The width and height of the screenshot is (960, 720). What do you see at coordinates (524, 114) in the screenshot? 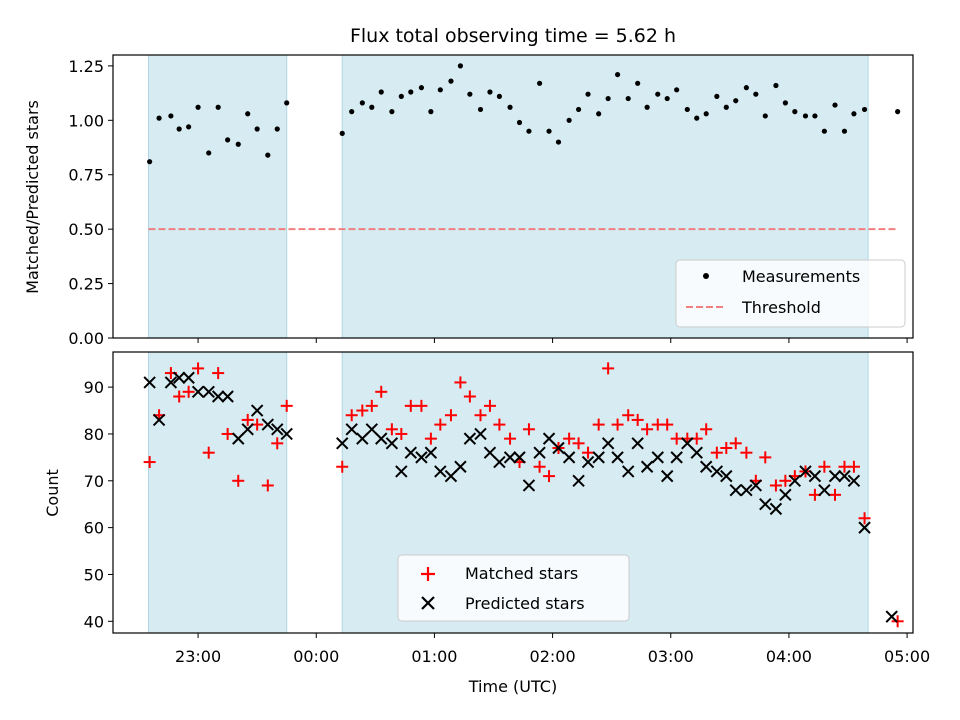
I see `measurement-points` at bounding box center [524, 114].